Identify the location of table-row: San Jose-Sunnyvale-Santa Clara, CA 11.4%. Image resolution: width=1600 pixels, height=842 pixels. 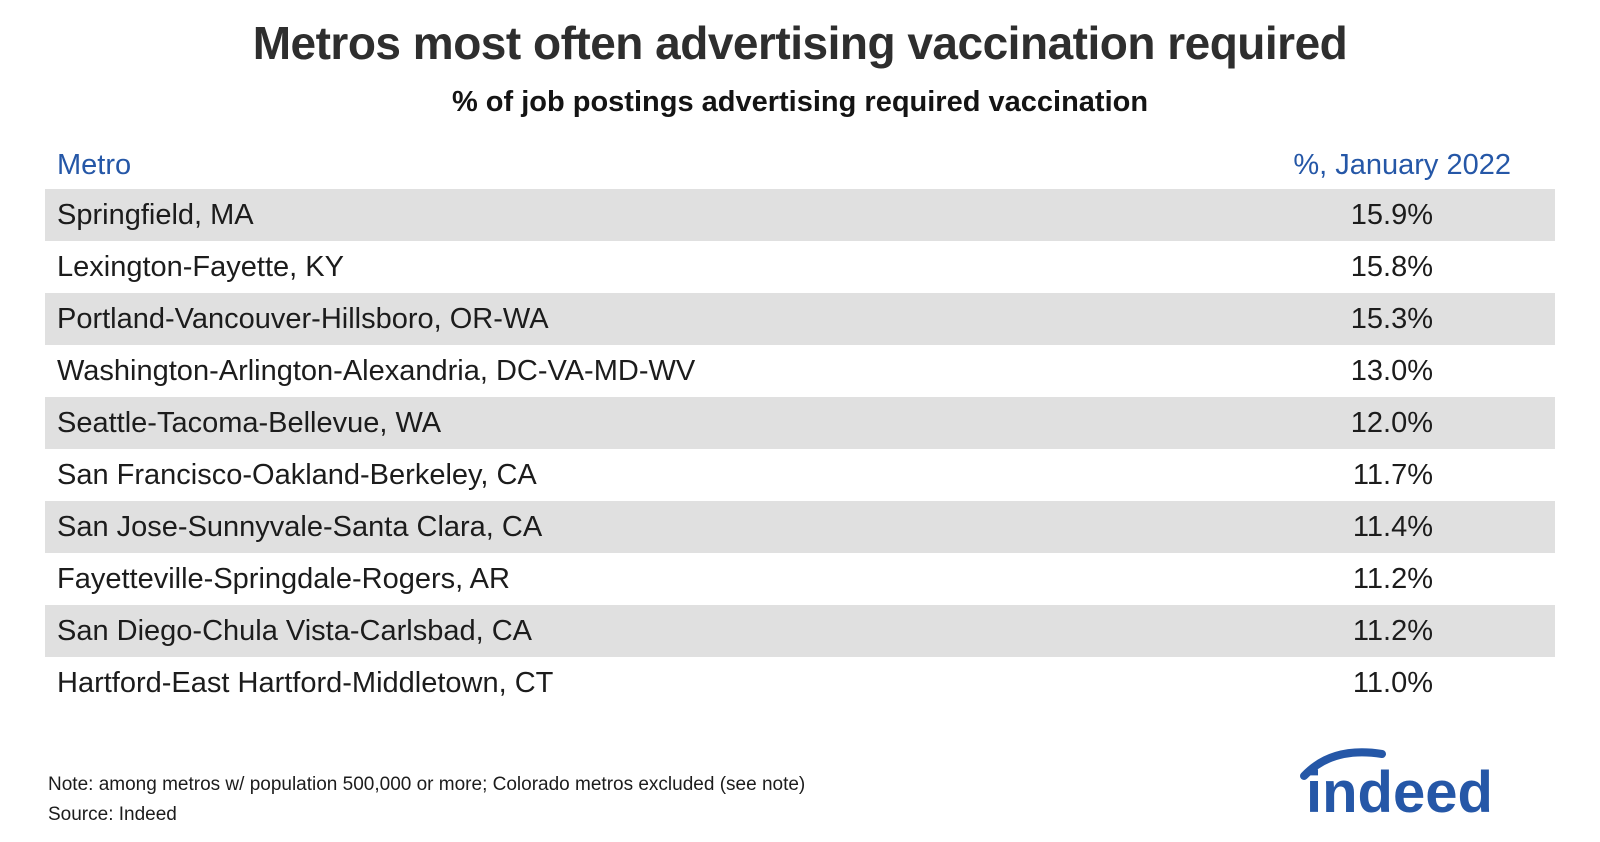
(800, 527).